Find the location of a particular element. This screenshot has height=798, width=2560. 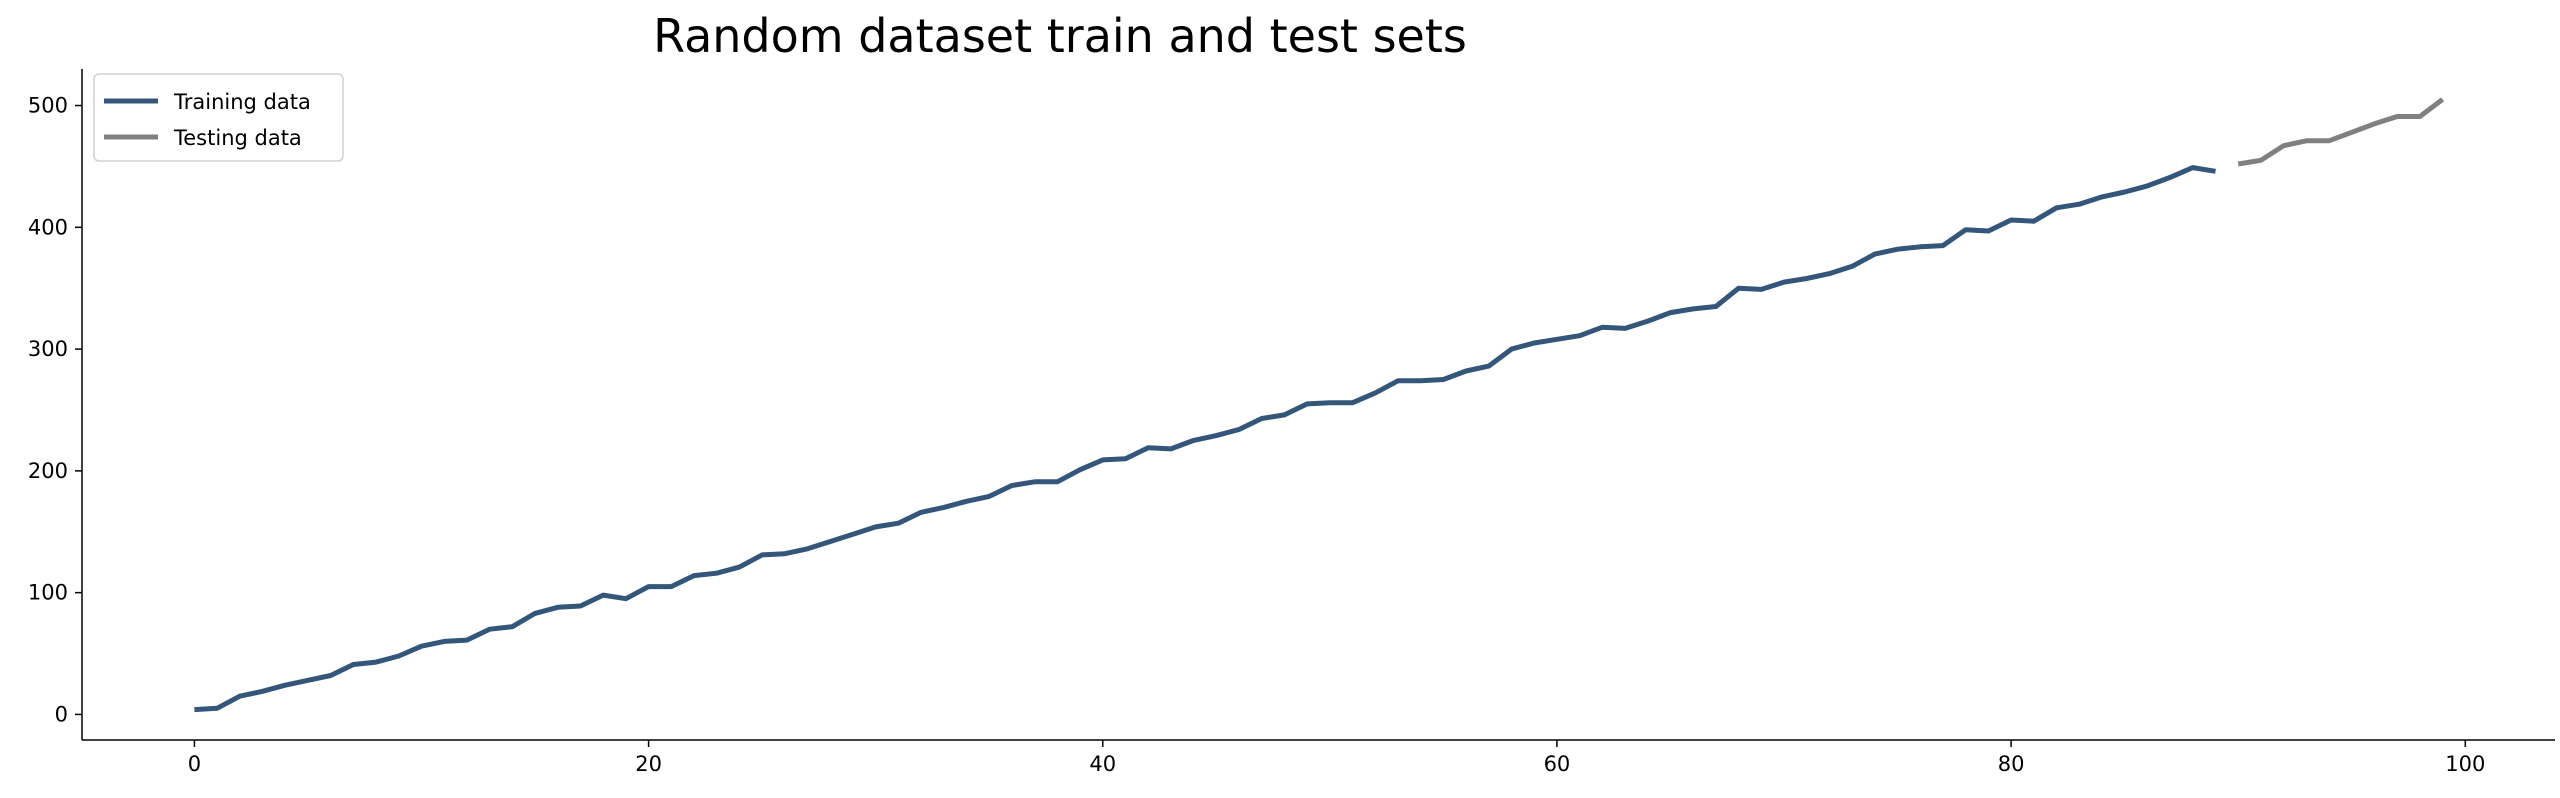

x-tick-label: 20 is located at coordinates (648, 764).